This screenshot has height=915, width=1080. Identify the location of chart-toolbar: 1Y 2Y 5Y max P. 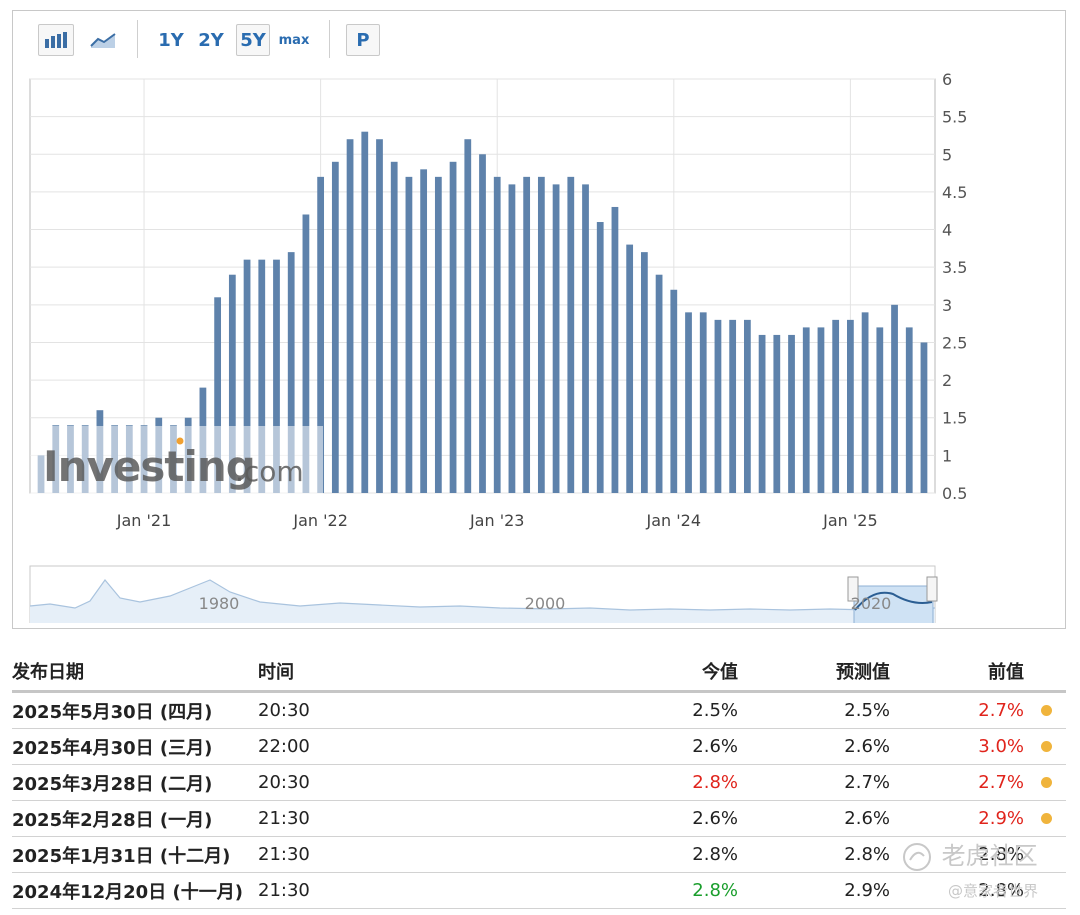
(539, 37).